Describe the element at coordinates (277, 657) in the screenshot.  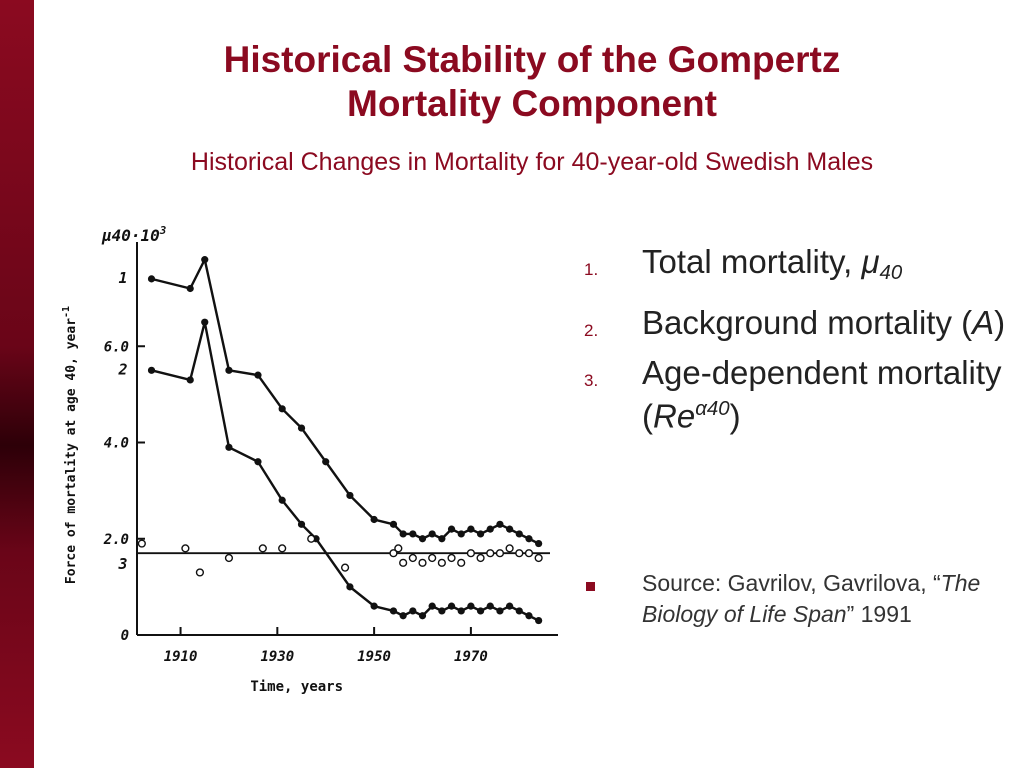
I see `x-tick-label: 1930` at that location.